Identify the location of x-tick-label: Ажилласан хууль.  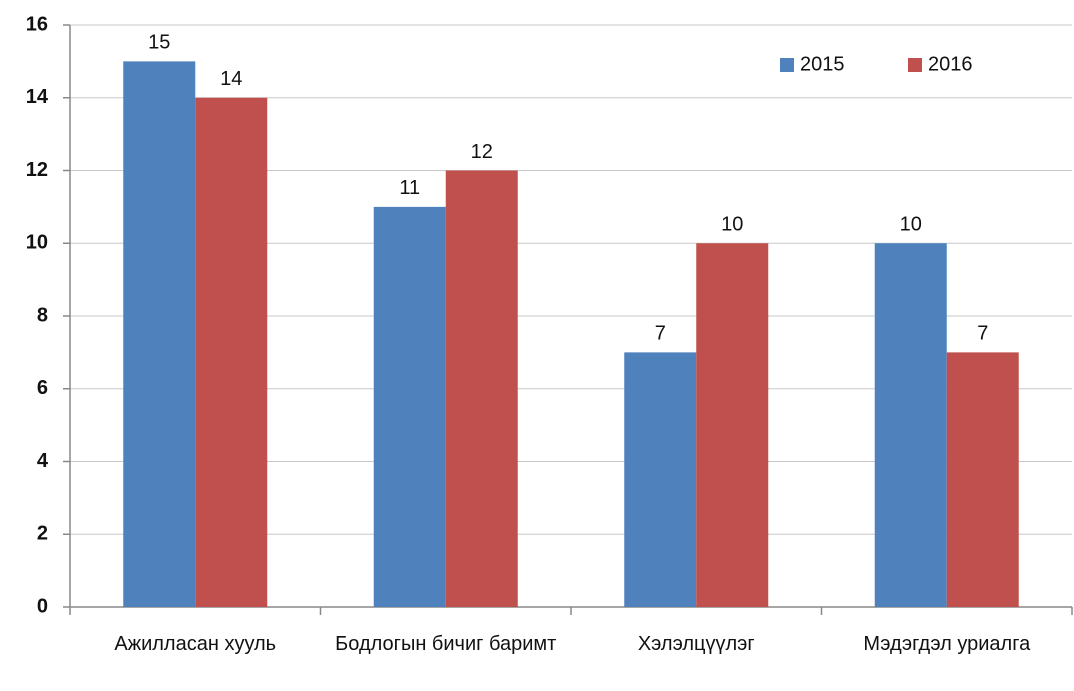
(195, 644).